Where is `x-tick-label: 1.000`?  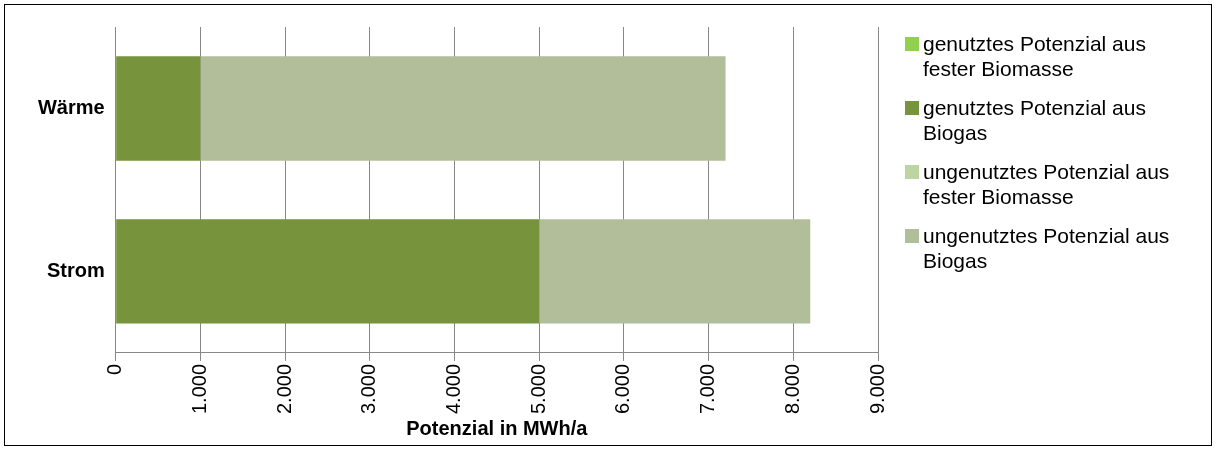 x-tick-label: 1.000 is located at coordinates (198, 389).